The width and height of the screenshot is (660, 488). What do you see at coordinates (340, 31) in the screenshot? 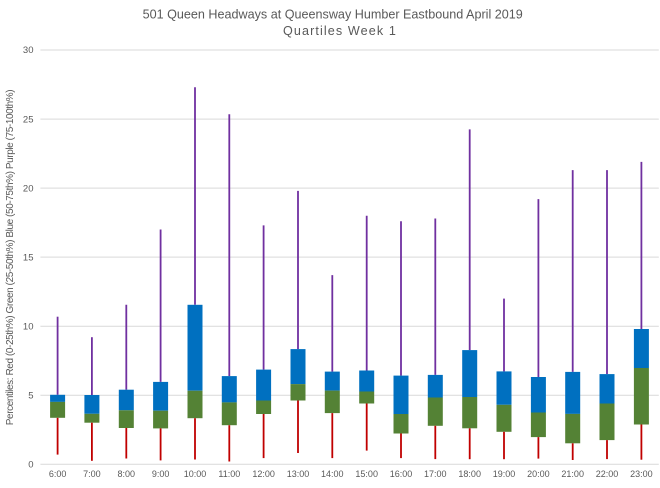
I see `svg-text: Quartiles Week 1` at bounding box center [340, 31].